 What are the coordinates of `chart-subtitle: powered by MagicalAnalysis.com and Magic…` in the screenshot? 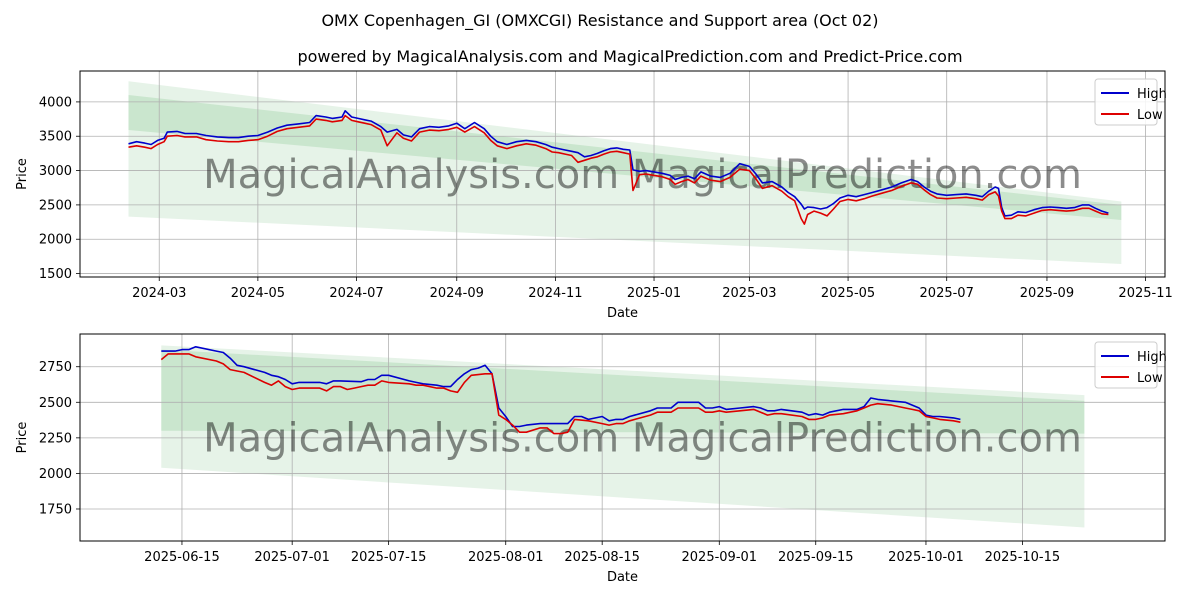 It's located at (629, 56).